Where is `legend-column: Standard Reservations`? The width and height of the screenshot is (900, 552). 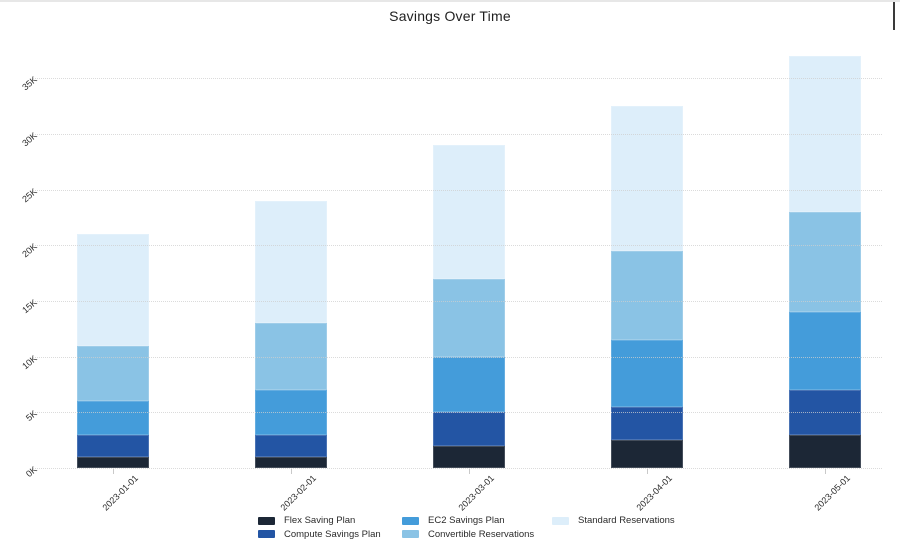 legend-column: Standard Reservations is located at coordinates (613, 521).